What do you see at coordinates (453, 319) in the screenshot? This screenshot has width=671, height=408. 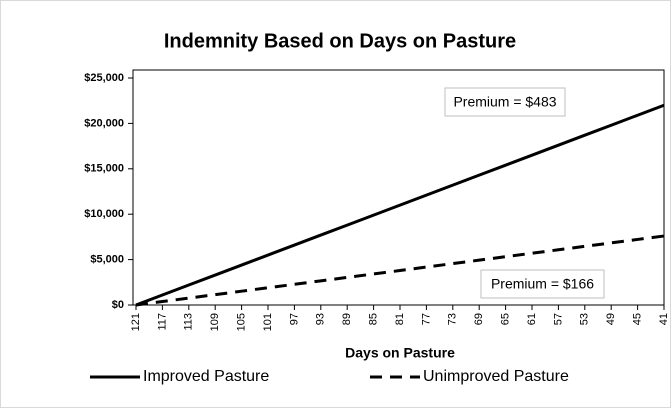 I see `x-tick-label: 73` at bounding box center [453, 319].